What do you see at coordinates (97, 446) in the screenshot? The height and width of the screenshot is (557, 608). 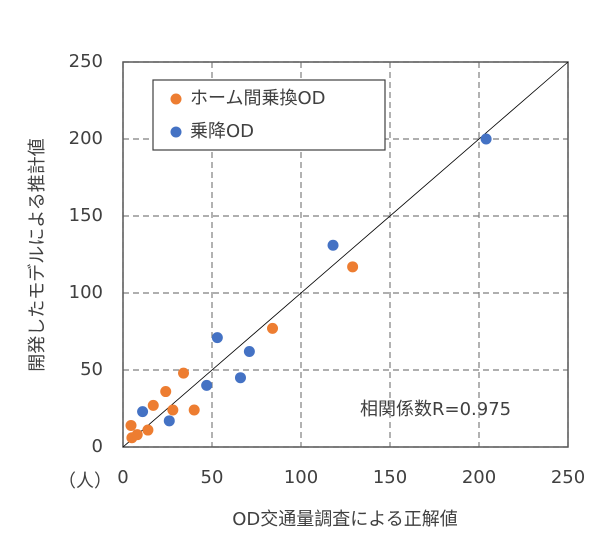 I see `y-tick-label: 0` at bounding box center [97, 446].